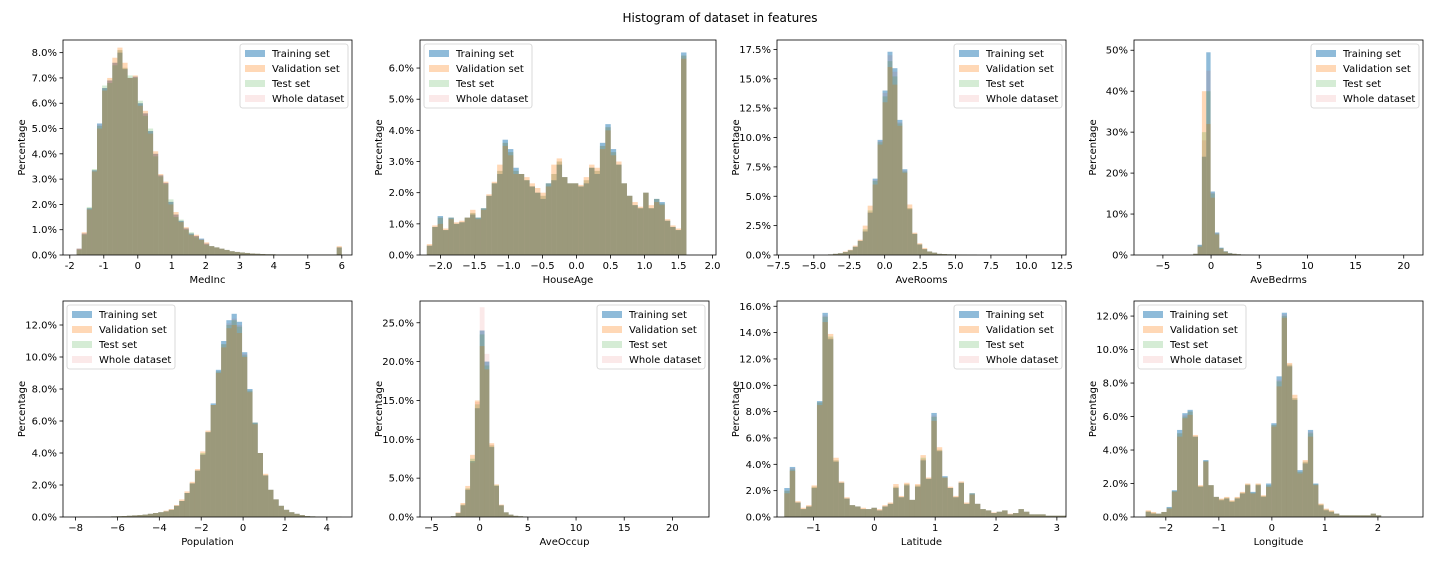  Describe the element at coordinates (1278, 409) in the screenshot. I see `axes-frame` at that location.